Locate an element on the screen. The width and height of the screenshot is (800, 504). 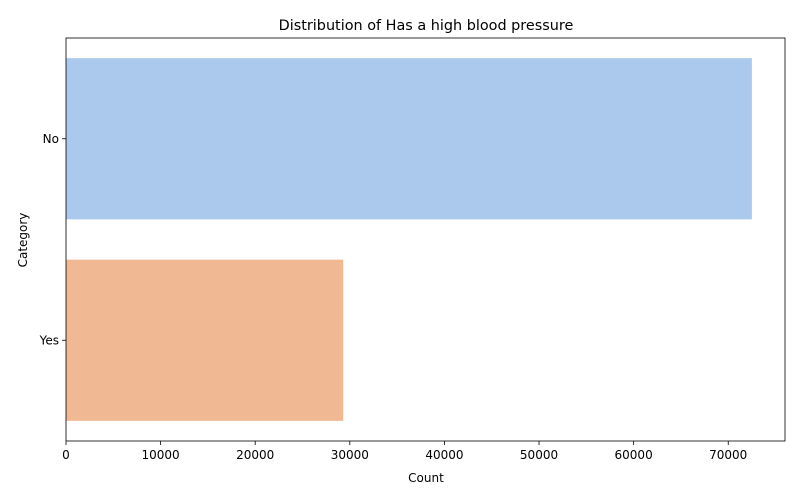
x-tick-label: 30000 is located at coordinates (350, 455).